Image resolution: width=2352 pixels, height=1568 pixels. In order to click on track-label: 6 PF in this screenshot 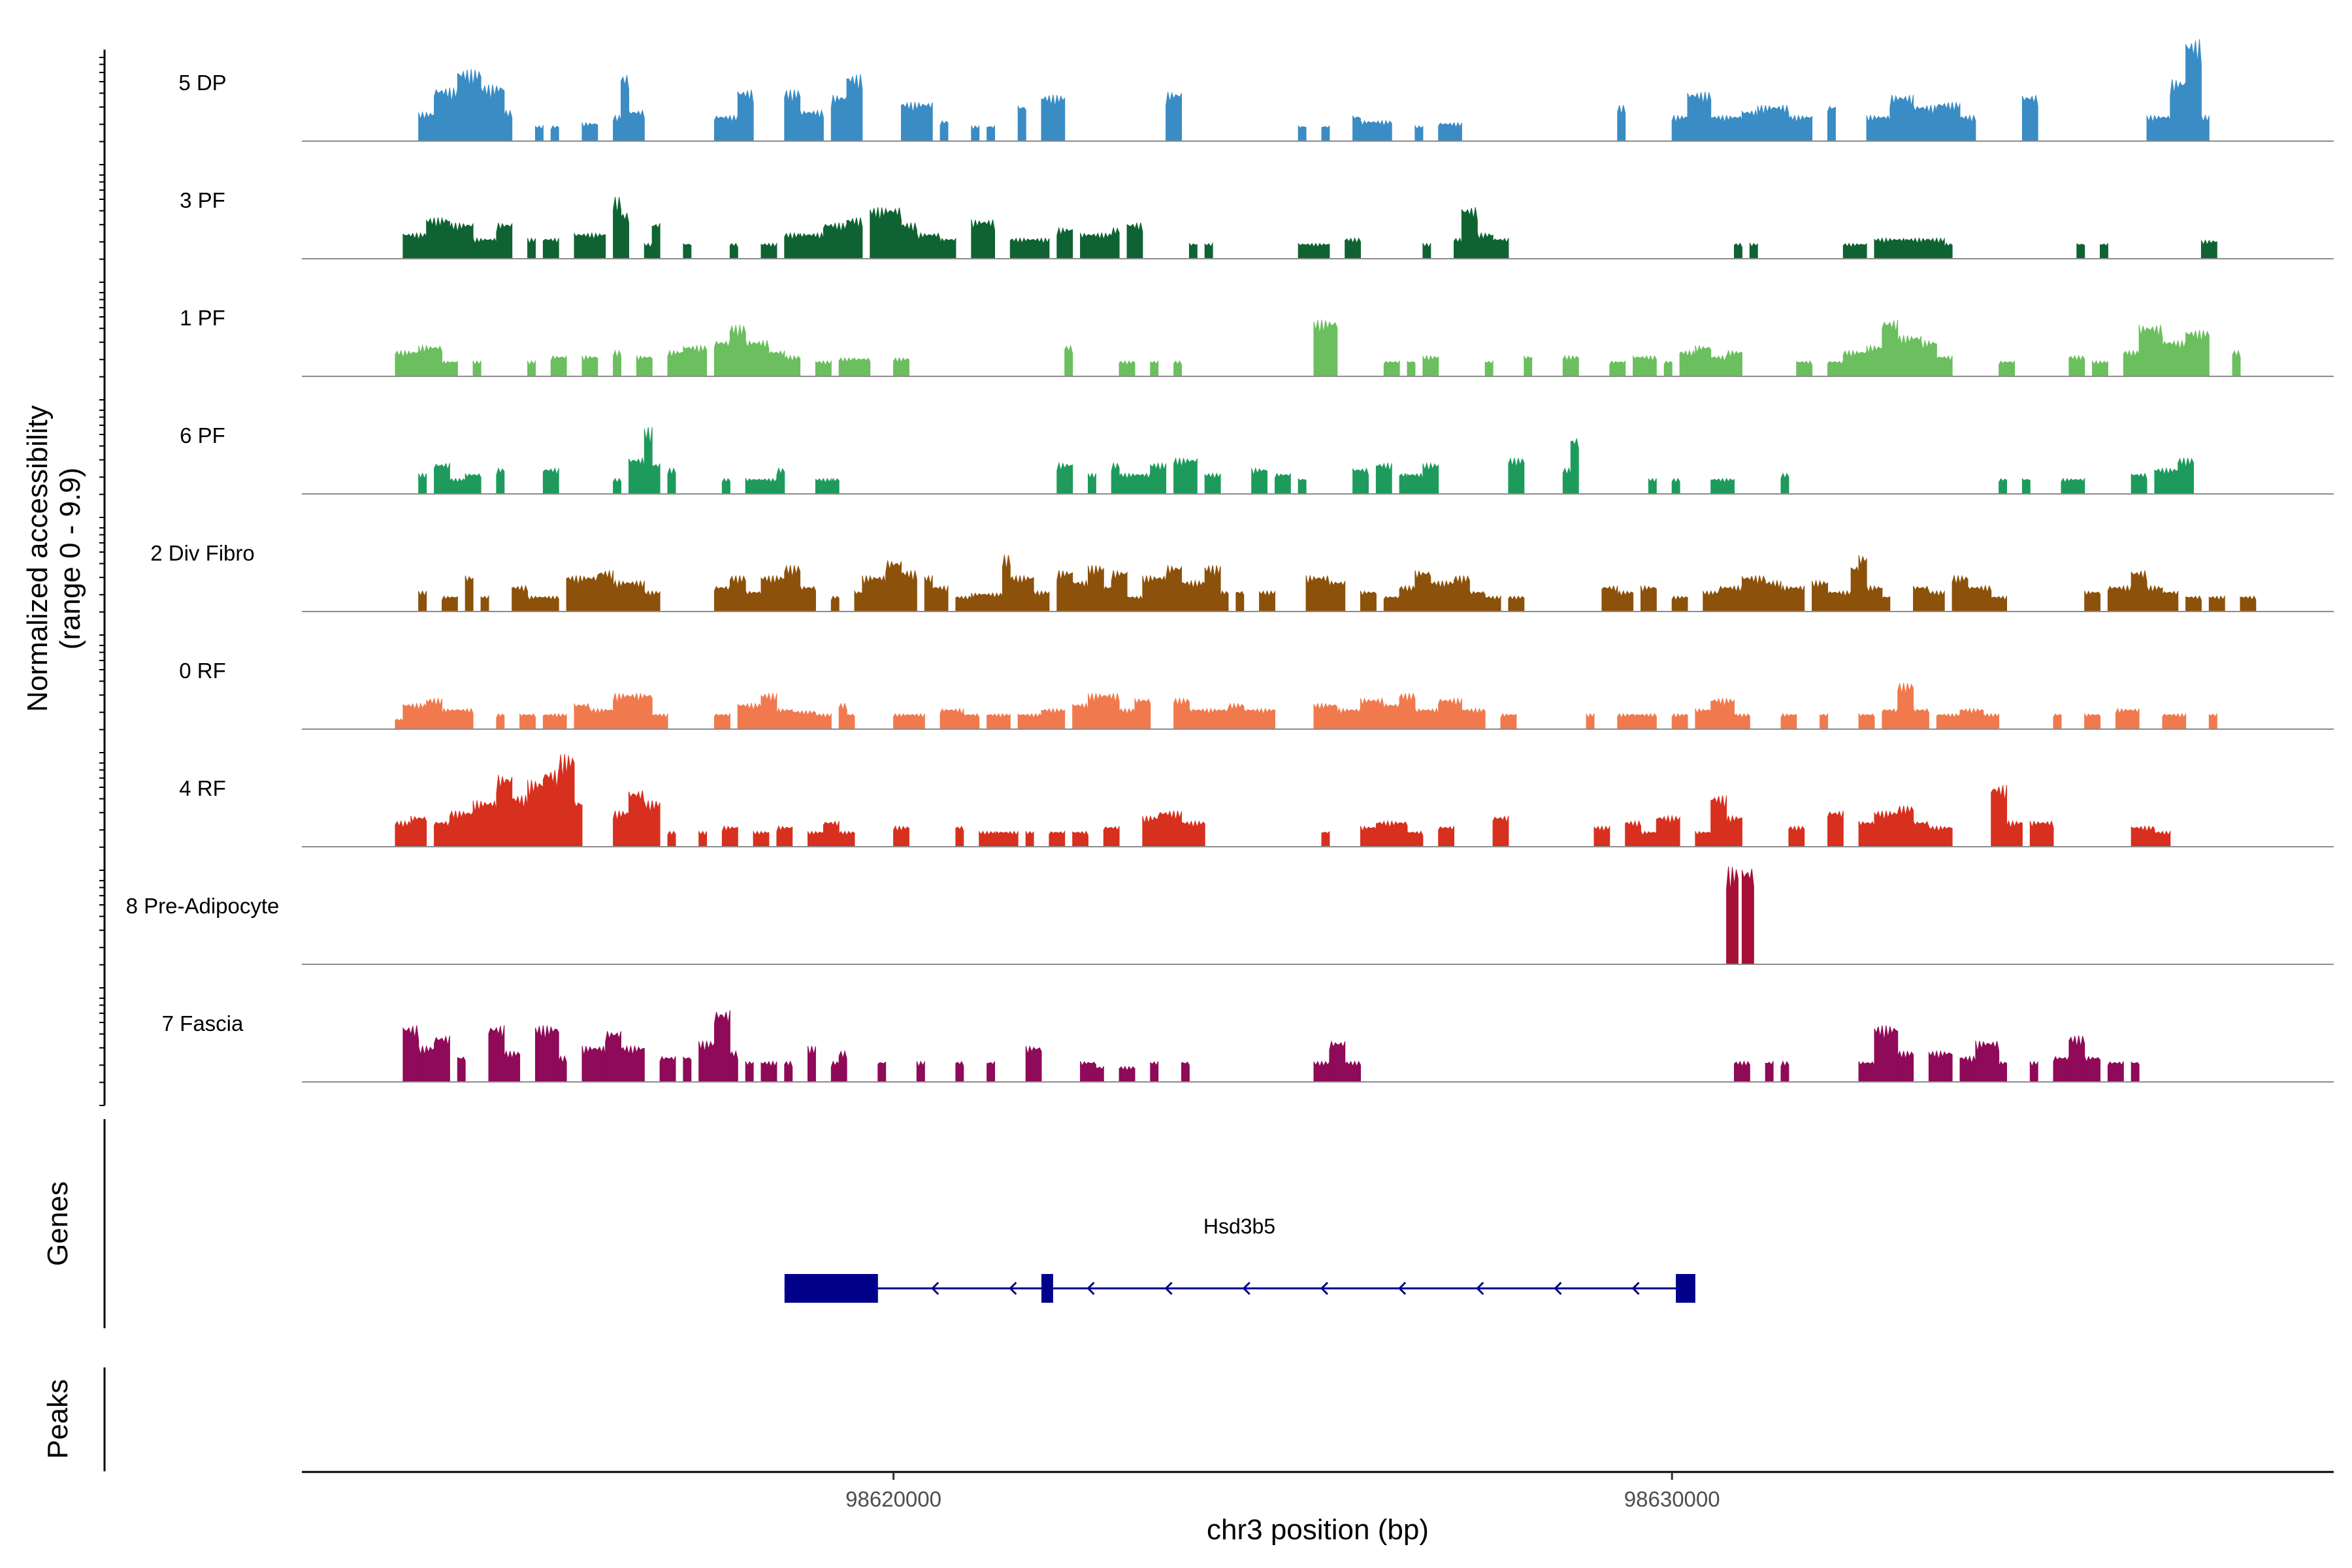, I will do `click(202, 435)`.